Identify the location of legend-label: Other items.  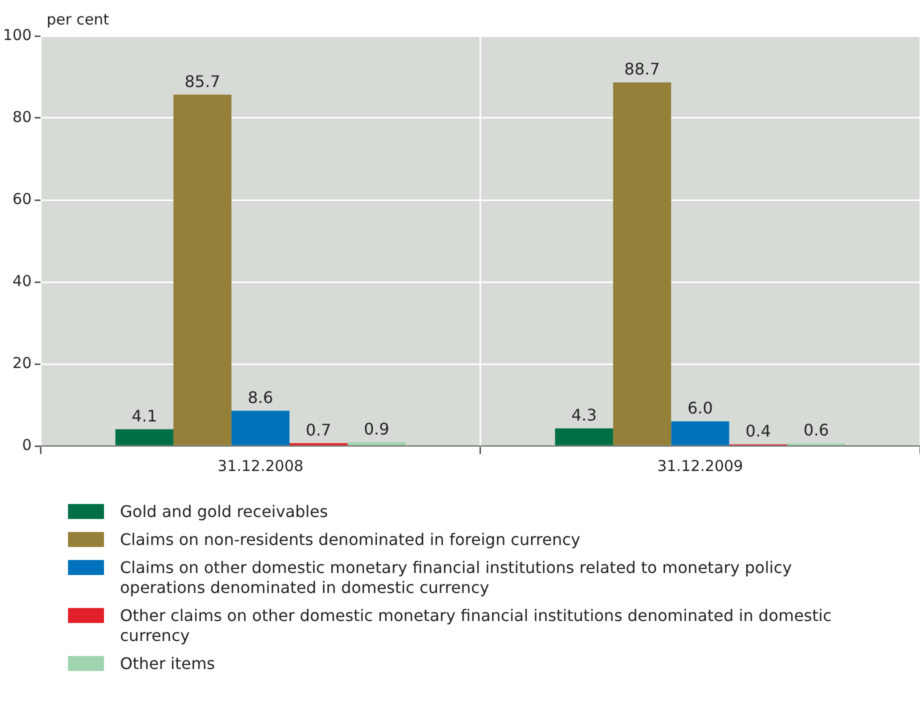
(167, 664).